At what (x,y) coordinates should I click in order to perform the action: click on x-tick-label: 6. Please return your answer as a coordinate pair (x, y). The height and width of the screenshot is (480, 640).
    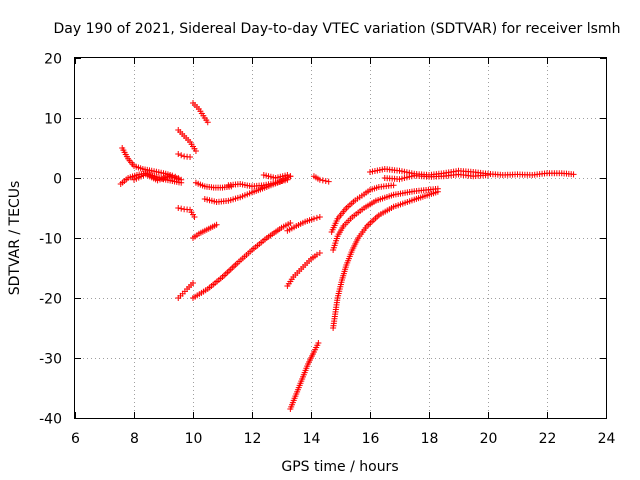
    Looking at the image, I should click on (75, 439).